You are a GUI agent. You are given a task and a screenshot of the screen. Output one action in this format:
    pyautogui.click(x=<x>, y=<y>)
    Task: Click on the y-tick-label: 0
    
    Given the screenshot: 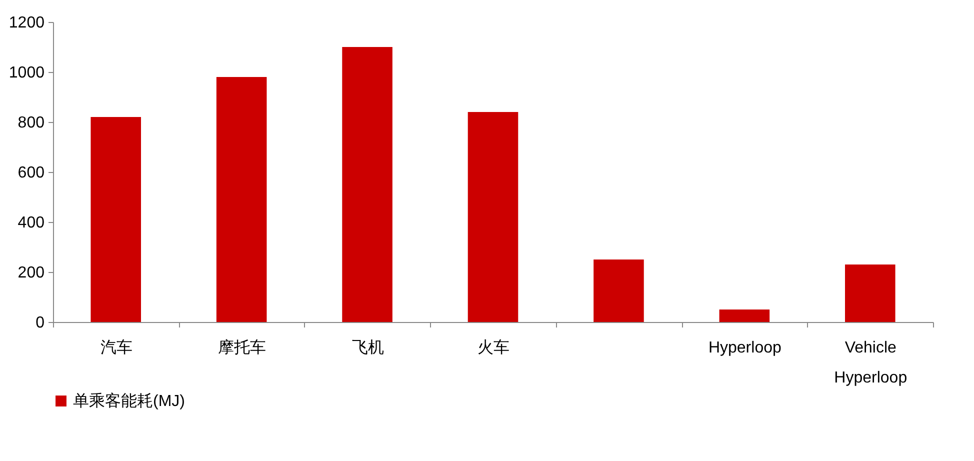 What is the action you would take?
    pyautogui.click(x=40, y=323)
    